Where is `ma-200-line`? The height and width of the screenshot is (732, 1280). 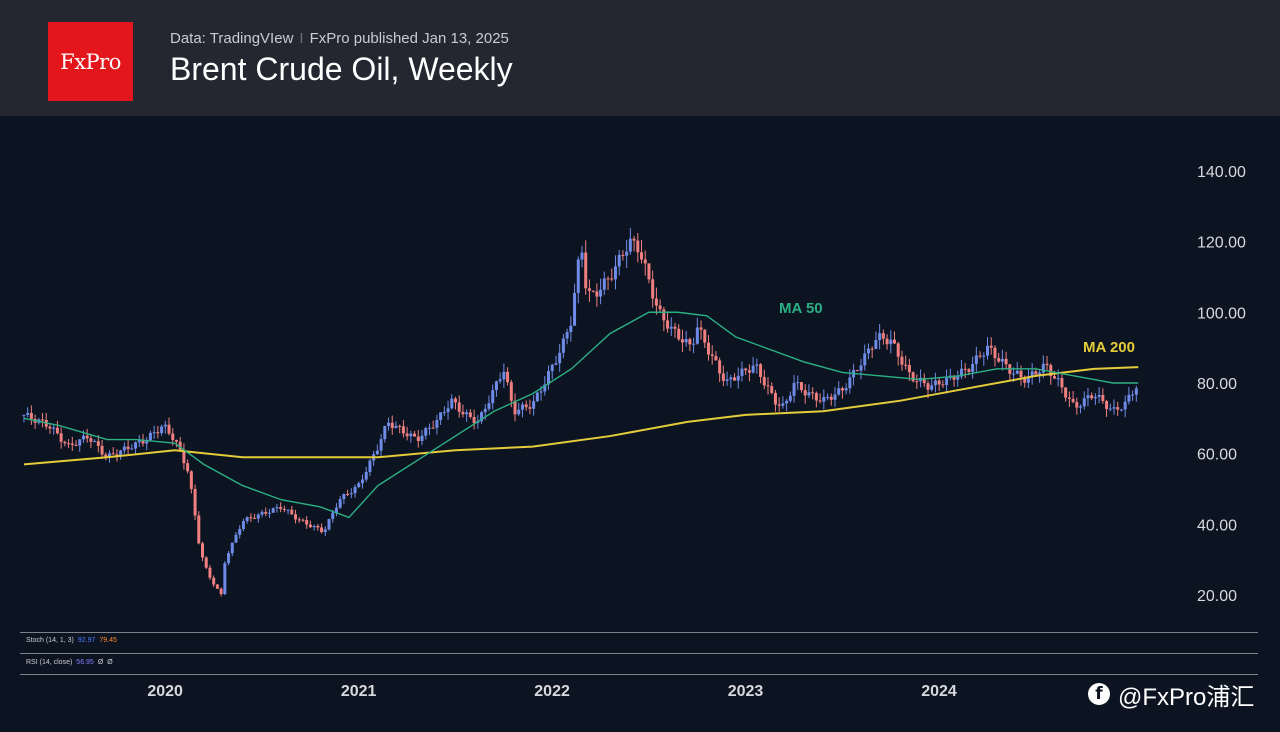
ma-200-line is located at coordinates (581, 416).